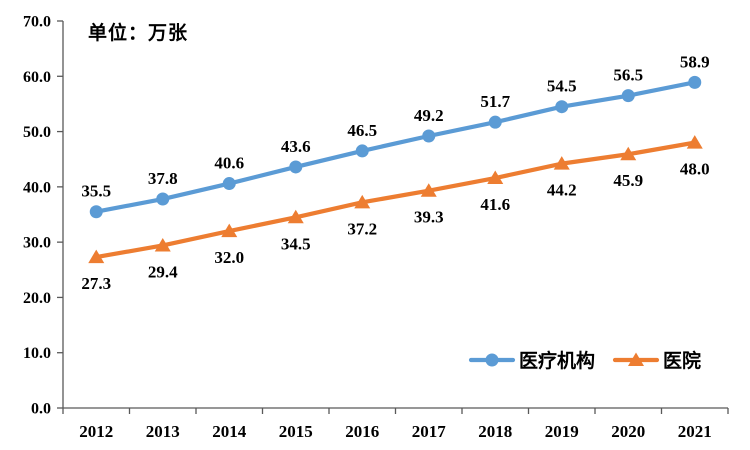 Image resolution: width=750 pixels, height=450 pixels. Describe the element at coordinates (682, 360) in the screenshot. I see `legend-label: 医院` at that location.